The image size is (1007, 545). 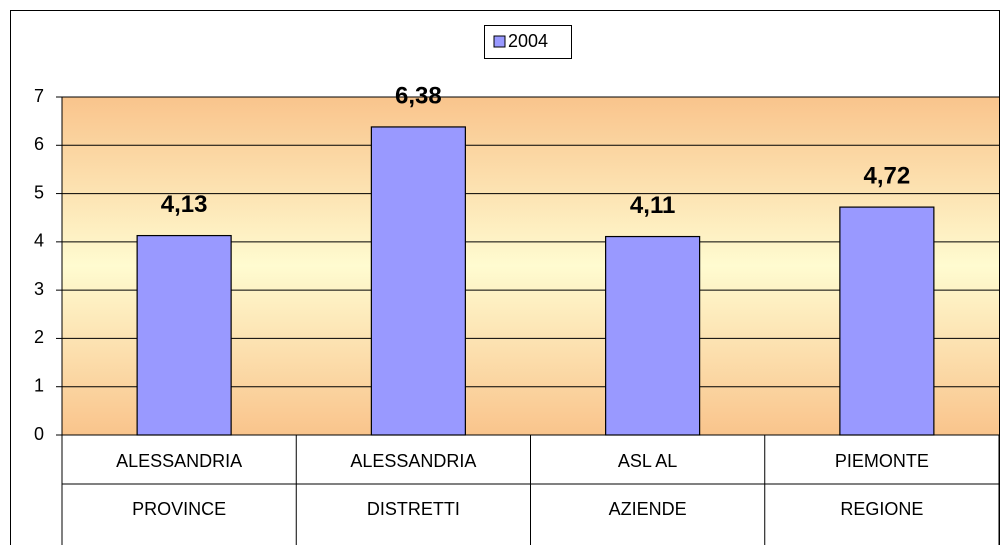 What do you see at coordinates (413, 509) in the screenshot?
I see `x-tick-label: DISTRETTI` at bounding box center [413, 509].